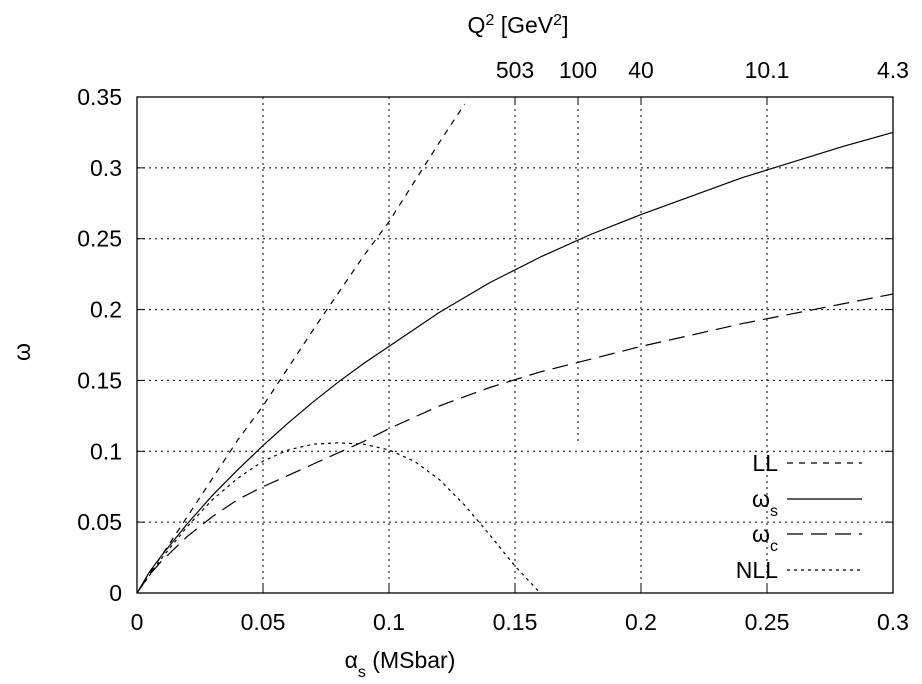  I want to click on y-tick-label: 0.15, so click(99, 380).